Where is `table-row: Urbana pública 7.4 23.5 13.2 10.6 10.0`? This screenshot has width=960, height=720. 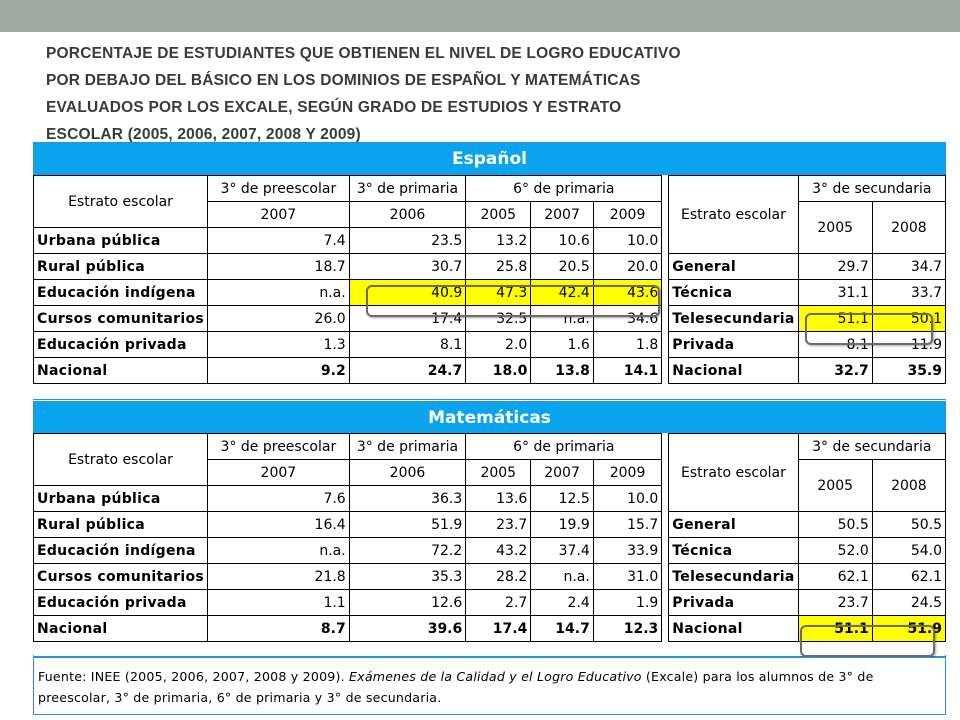 table-row: Urbana pública 7.4 23.5 13.2 10.6 10.0 is located at coordinates (489, 240).